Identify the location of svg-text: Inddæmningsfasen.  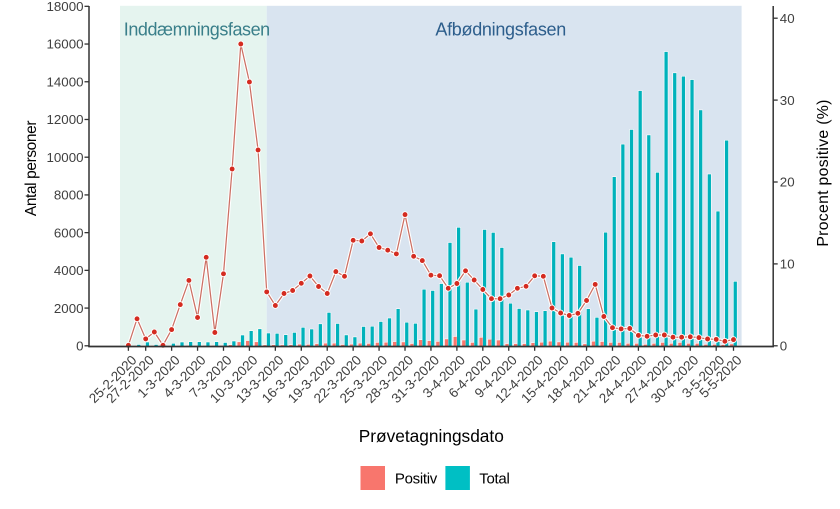
(197, 30).